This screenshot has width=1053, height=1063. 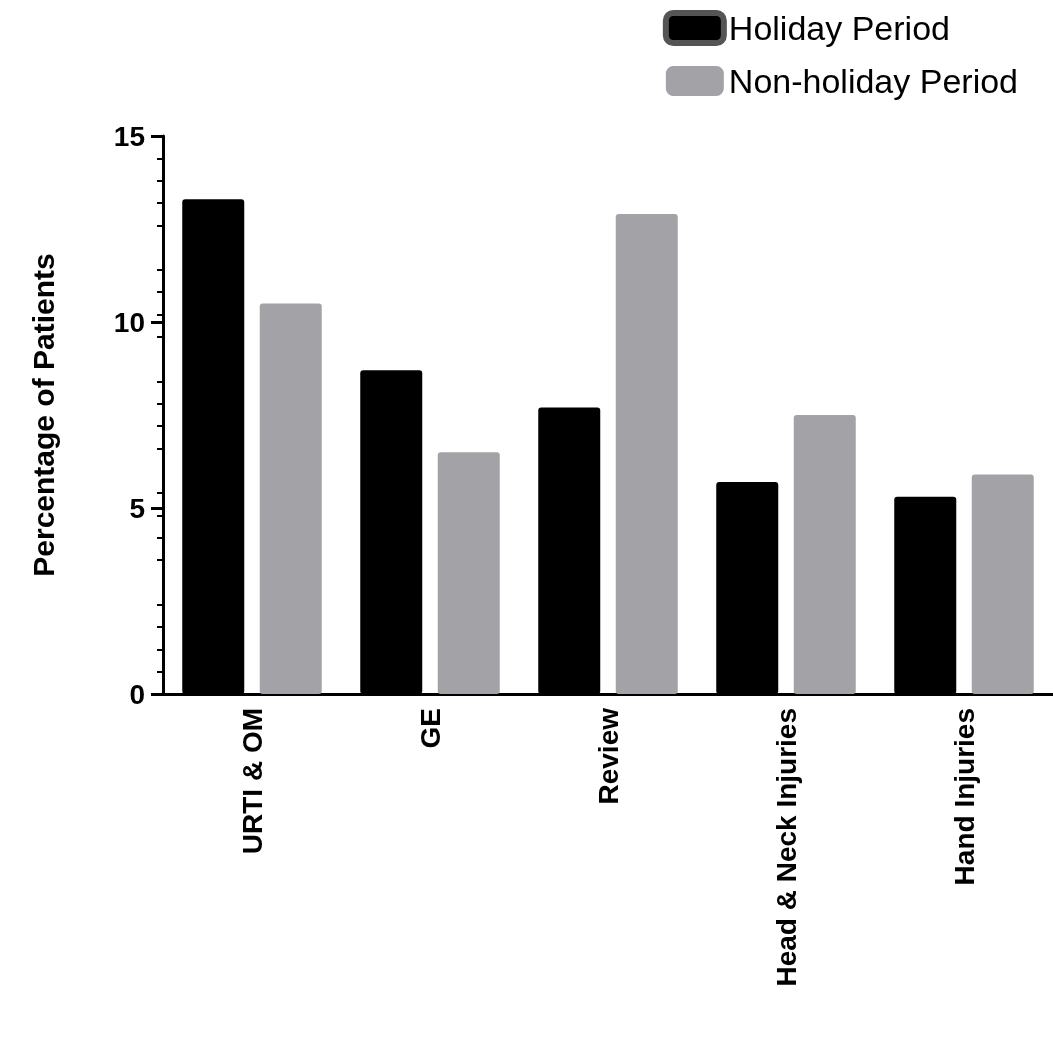 I want to click on y-tick-label: 15, so click(x=129, y=136).